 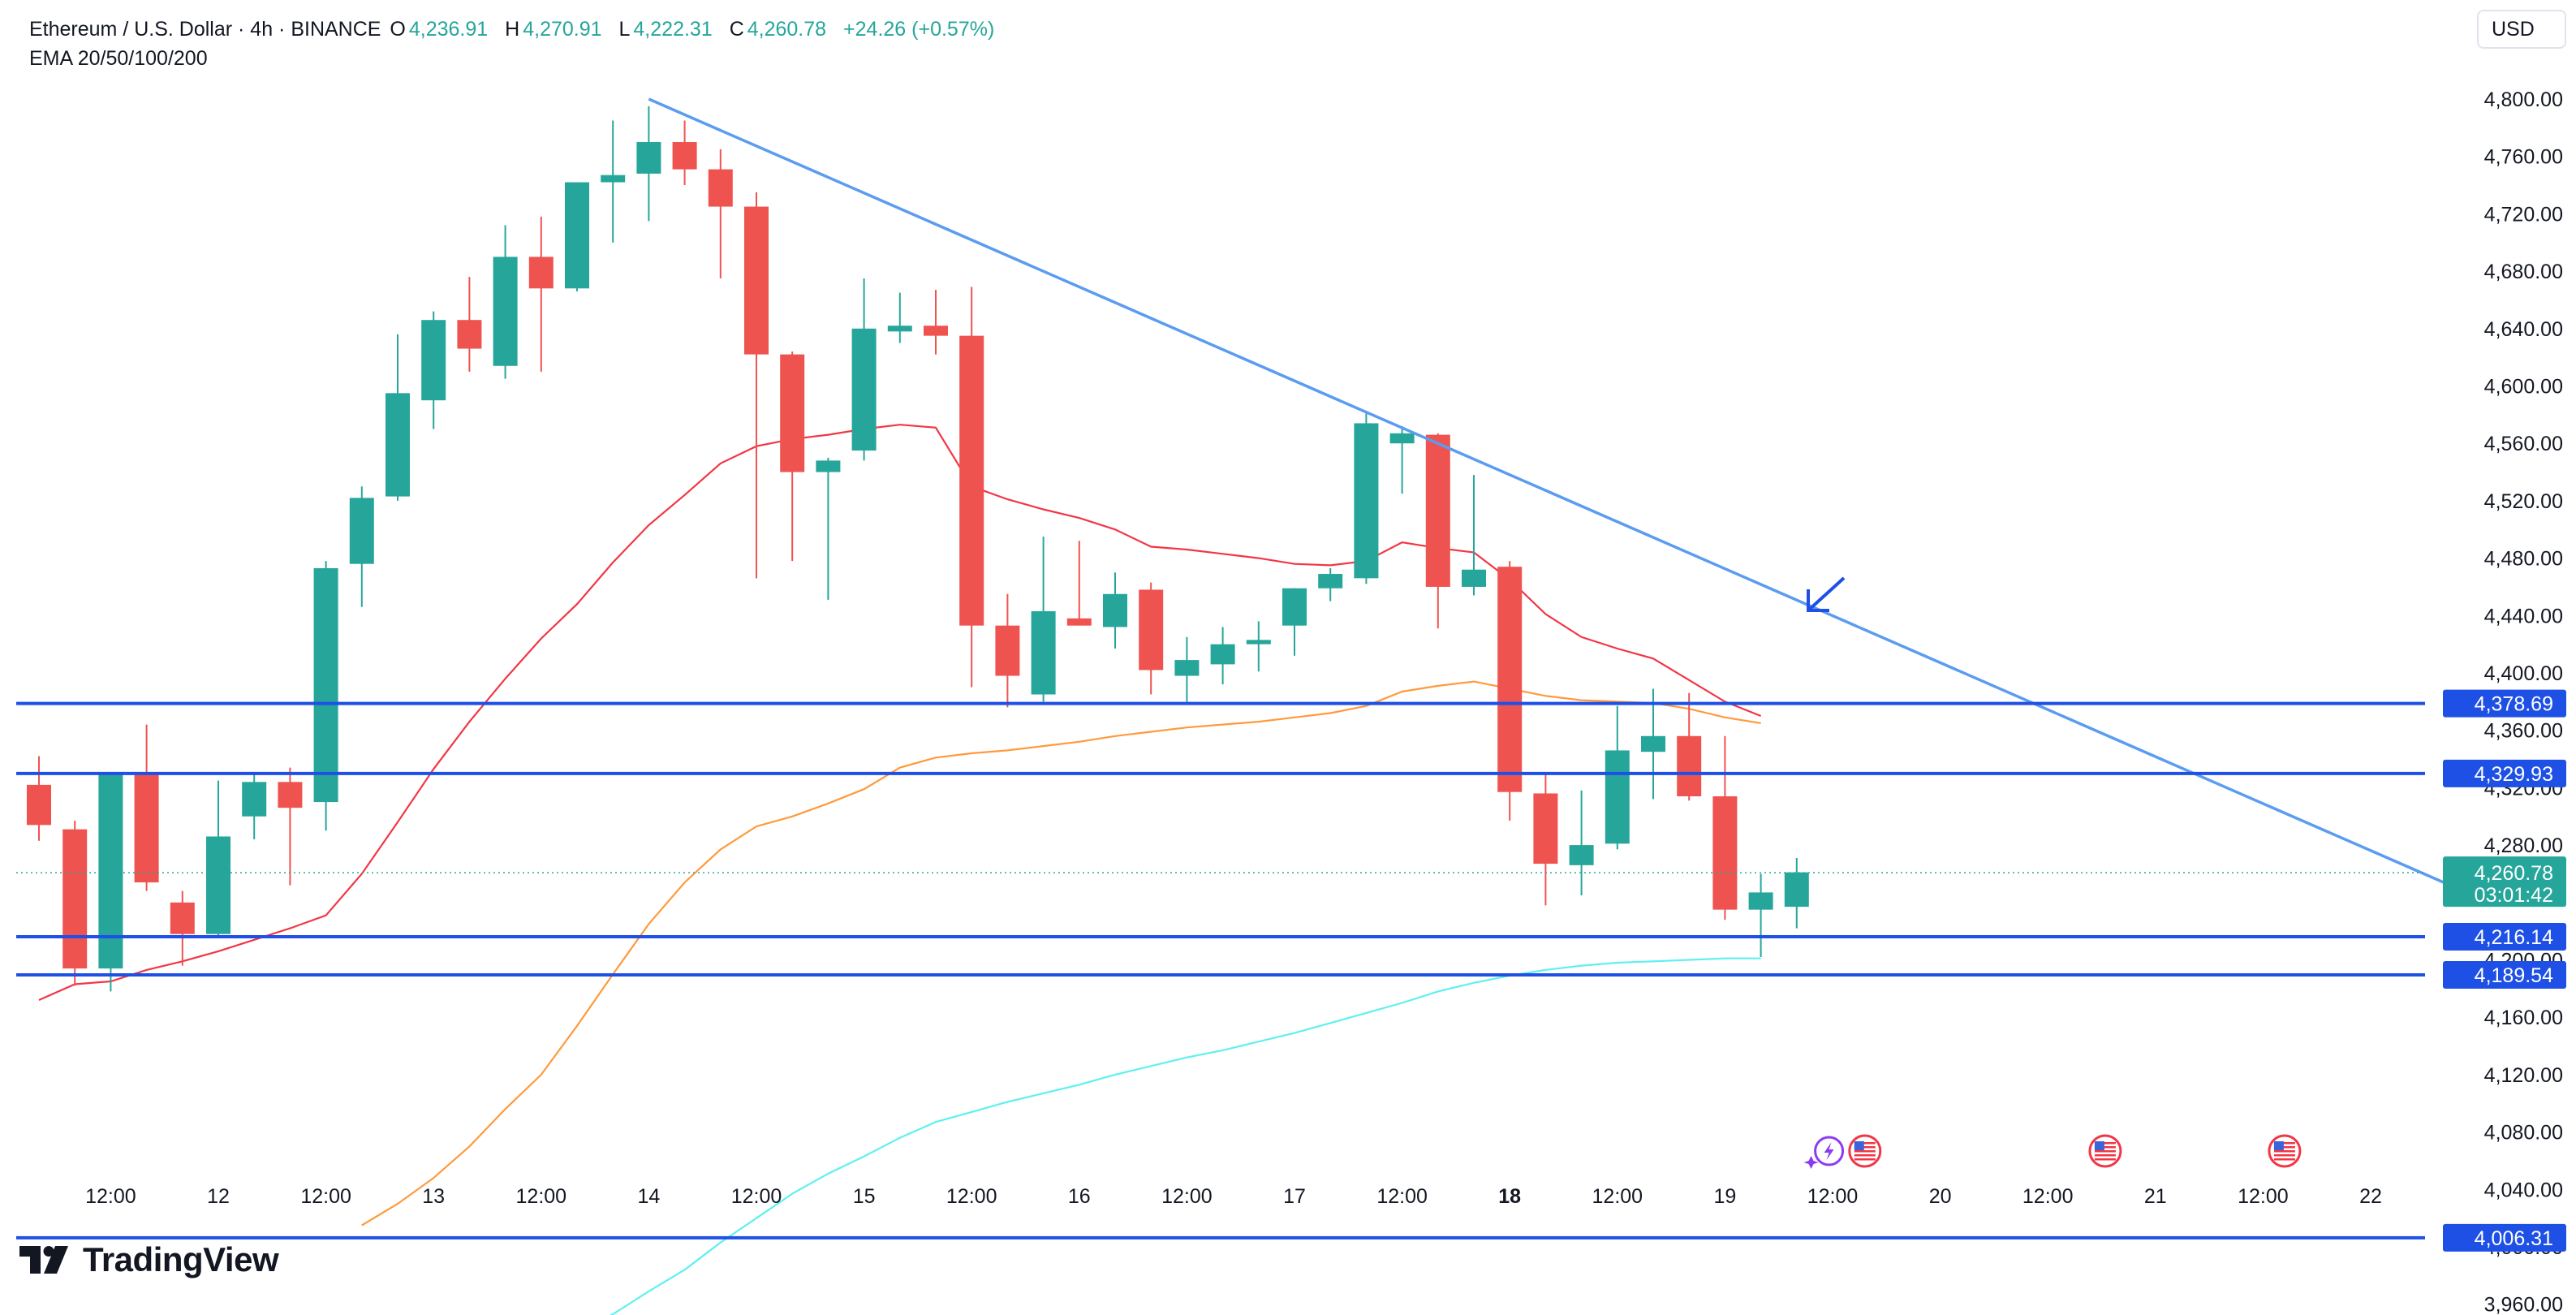 I want to click on y-tick-label: 4,560.00, so click(x=2523, y=444).